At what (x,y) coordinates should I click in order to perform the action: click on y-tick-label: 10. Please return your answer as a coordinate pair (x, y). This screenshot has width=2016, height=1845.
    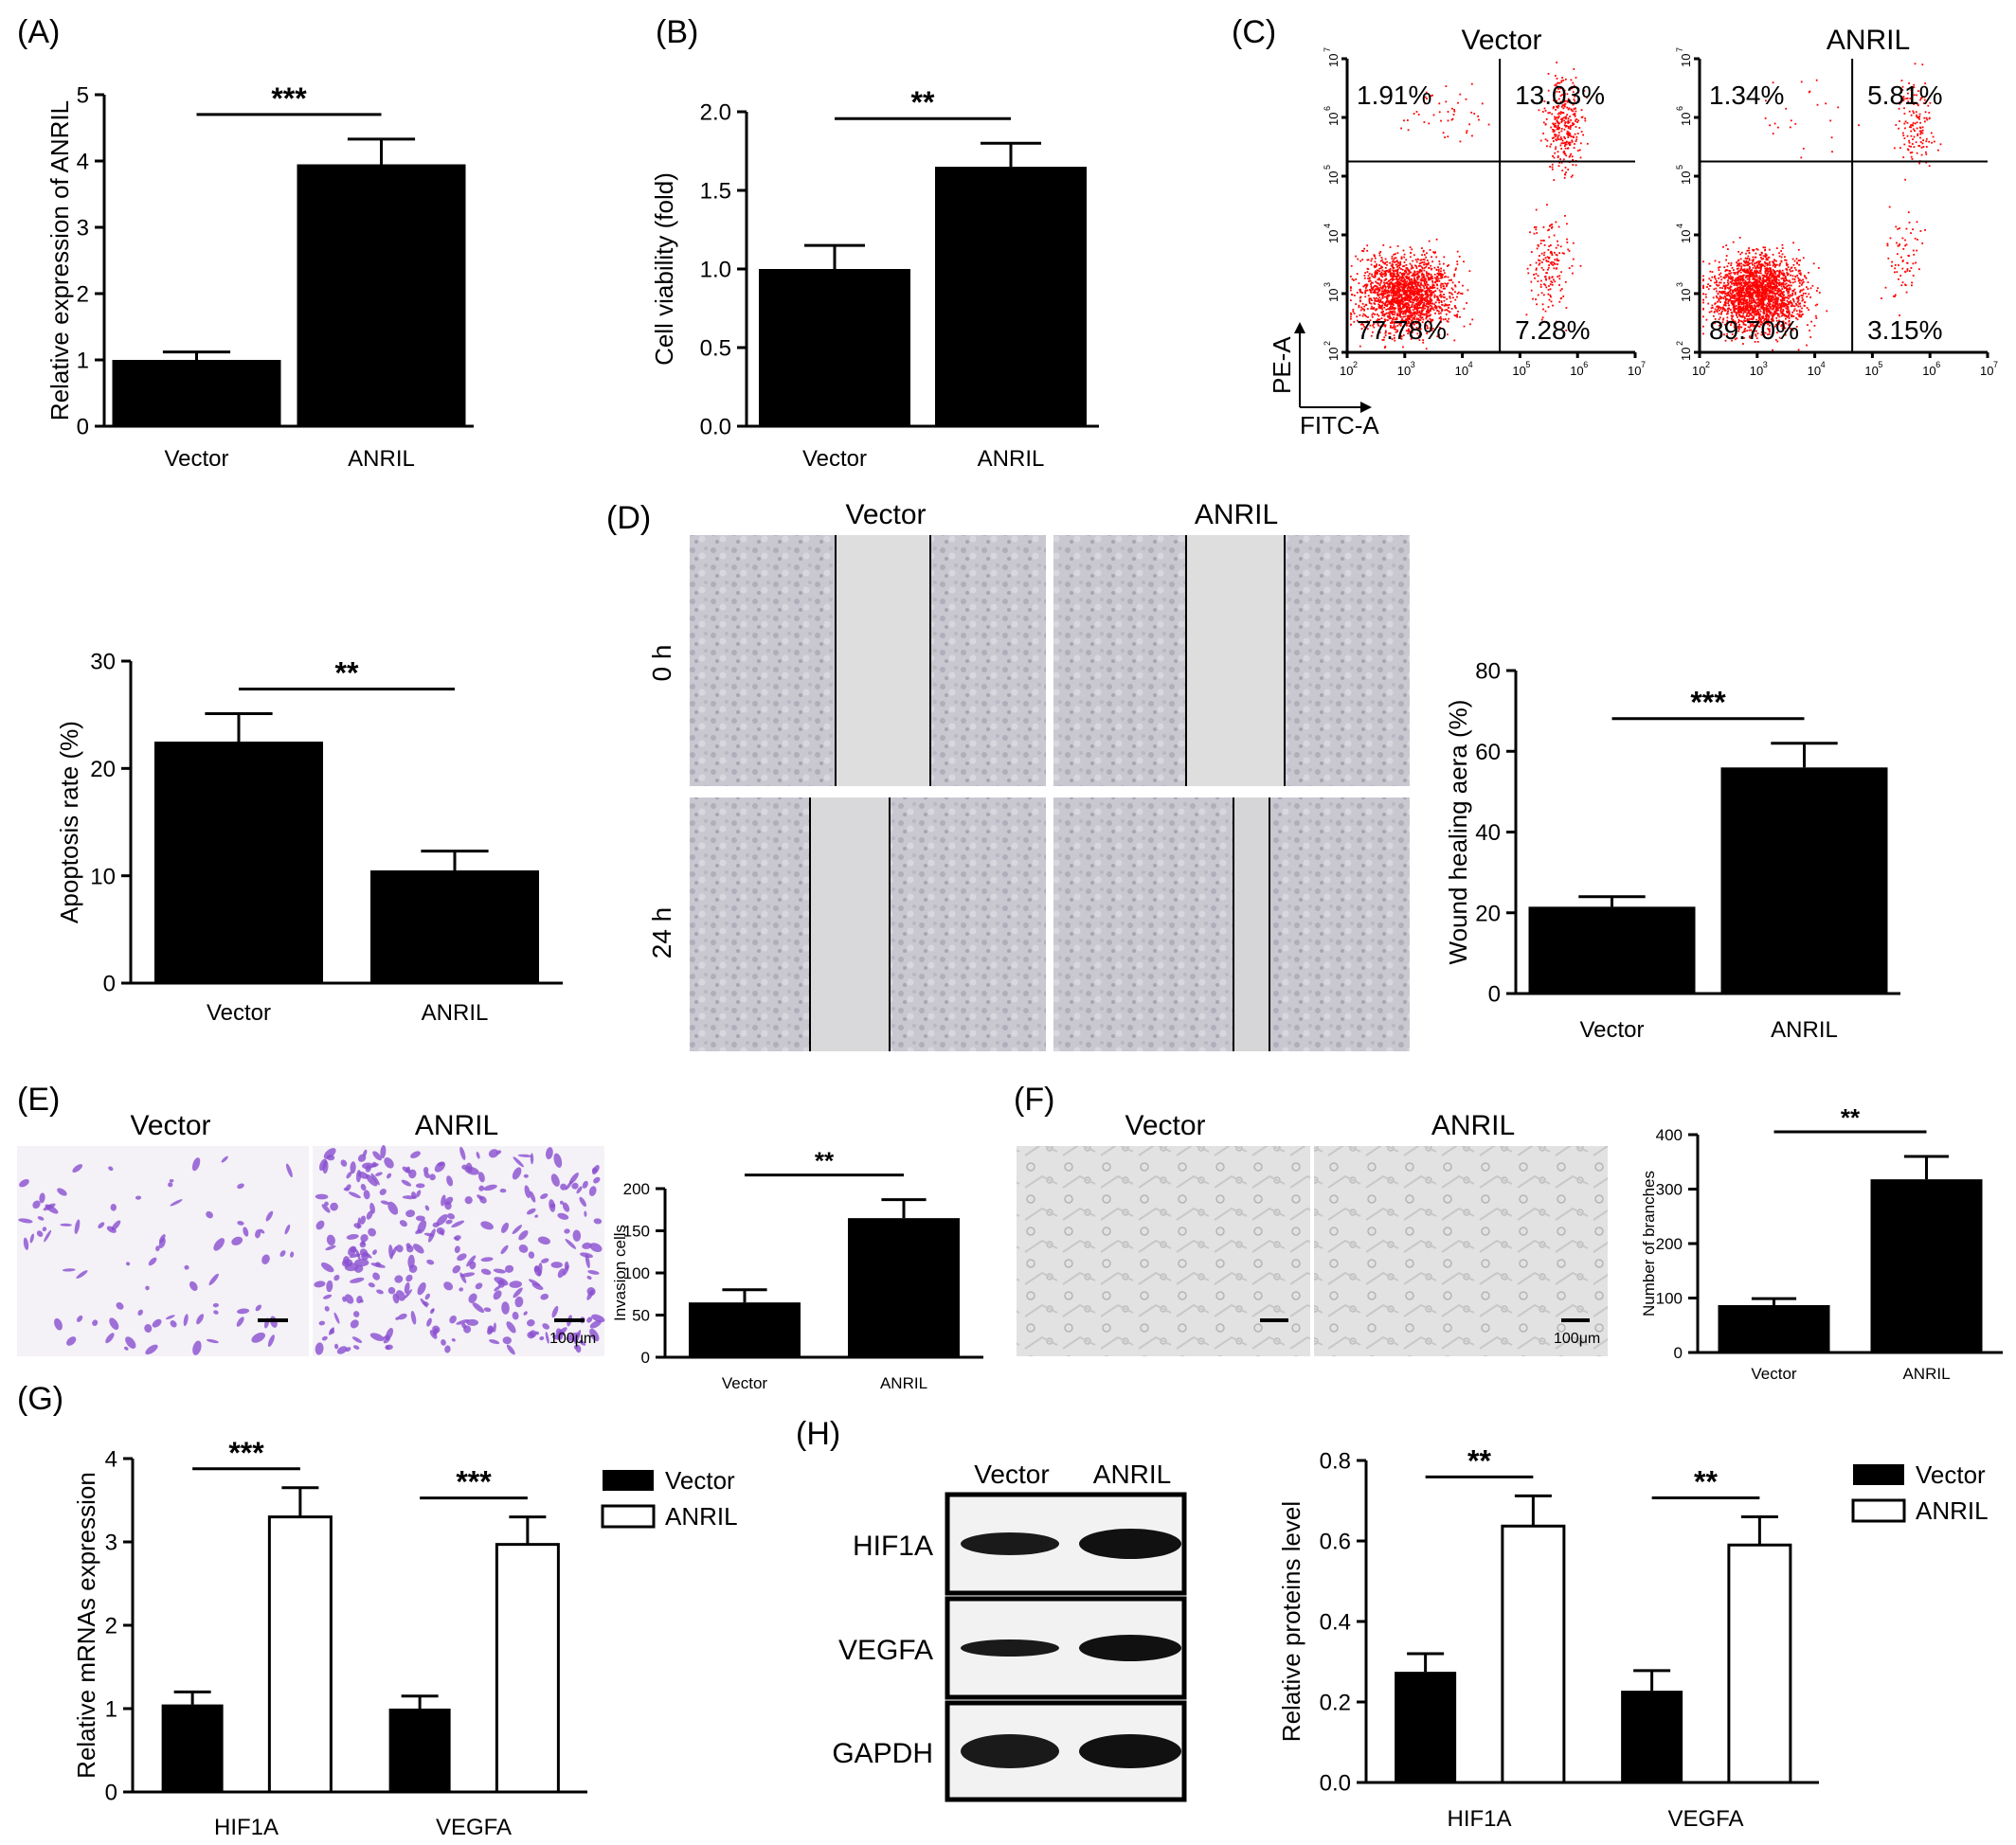
    Looking at the image, I should click on (103, 876).